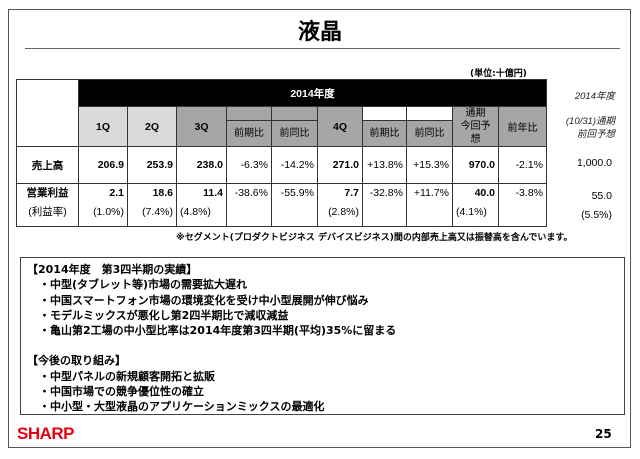 The height and width of the screenshot is (459, 640). I want to click on cell: -55.9%, so click(294, 205).